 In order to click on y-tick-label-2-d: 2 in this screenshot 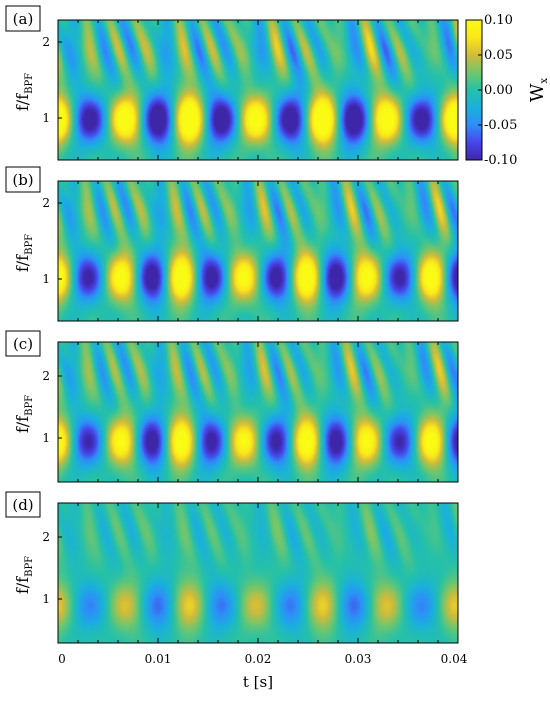, I will do `click(46, 537)`.